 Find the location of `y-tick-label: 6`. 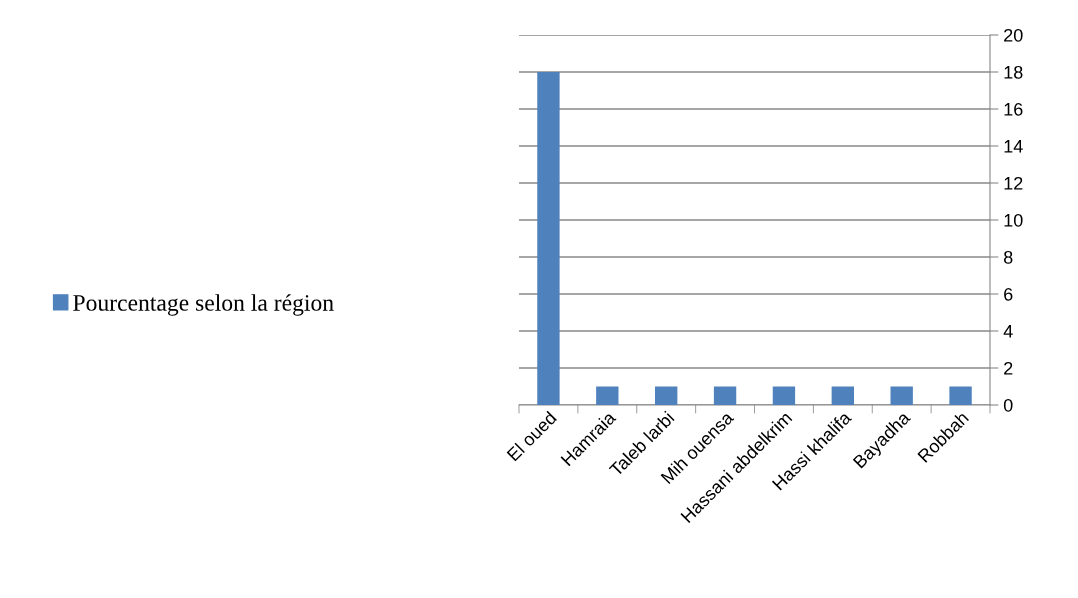

y-tick-label: 6 is located at coordinates (1008, 294).